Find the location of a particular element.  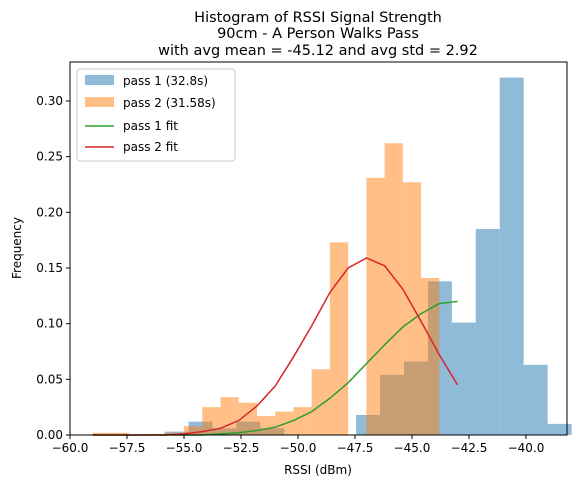

y-tick-label: 0.05 is located at coordinates (49, 379).